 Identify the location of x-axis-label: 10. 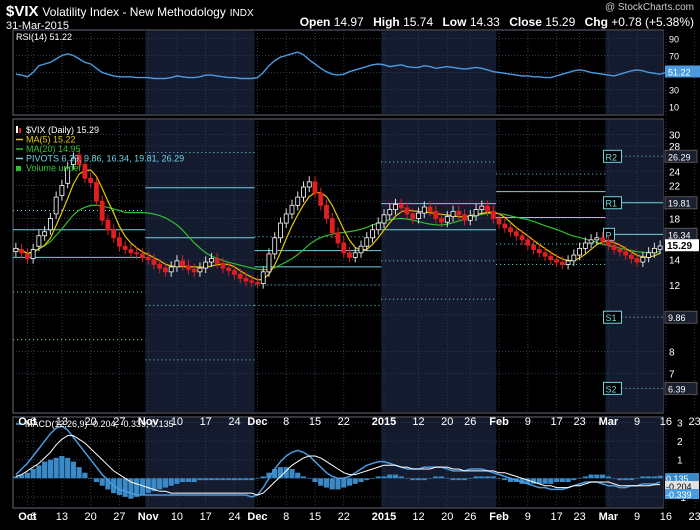
(177, 422).